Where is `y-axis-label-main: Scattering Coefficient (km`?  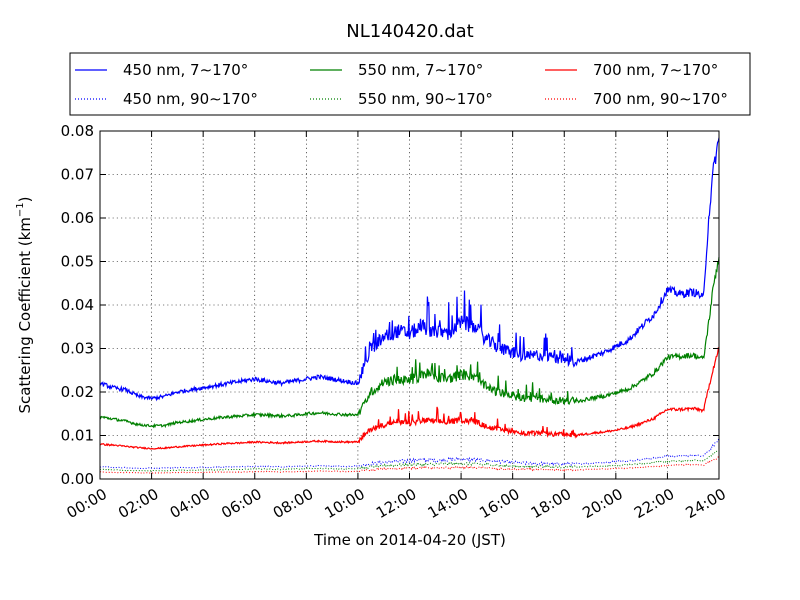
y-axis-label-main: Scattering Coefficient (km is located at coordinates (25, 315).